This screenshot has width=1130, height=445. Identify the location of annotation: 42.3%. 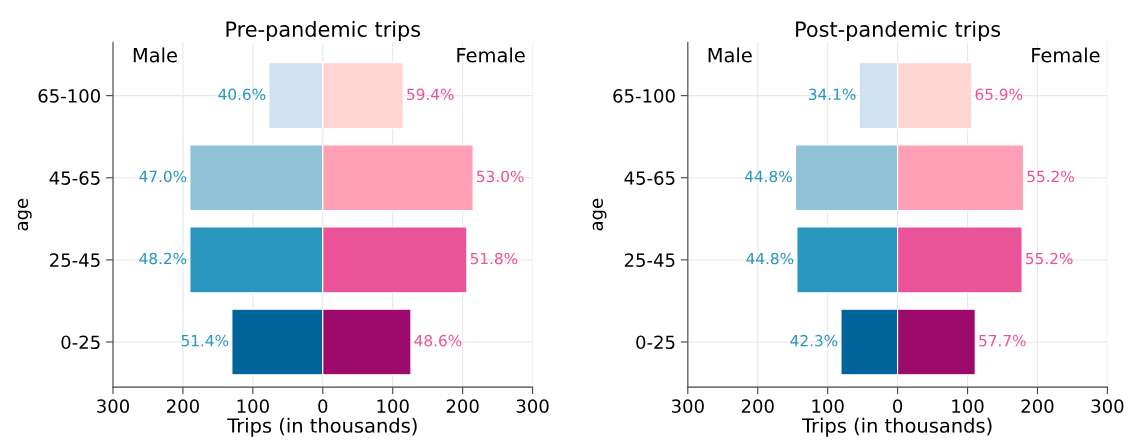
(814, 340).